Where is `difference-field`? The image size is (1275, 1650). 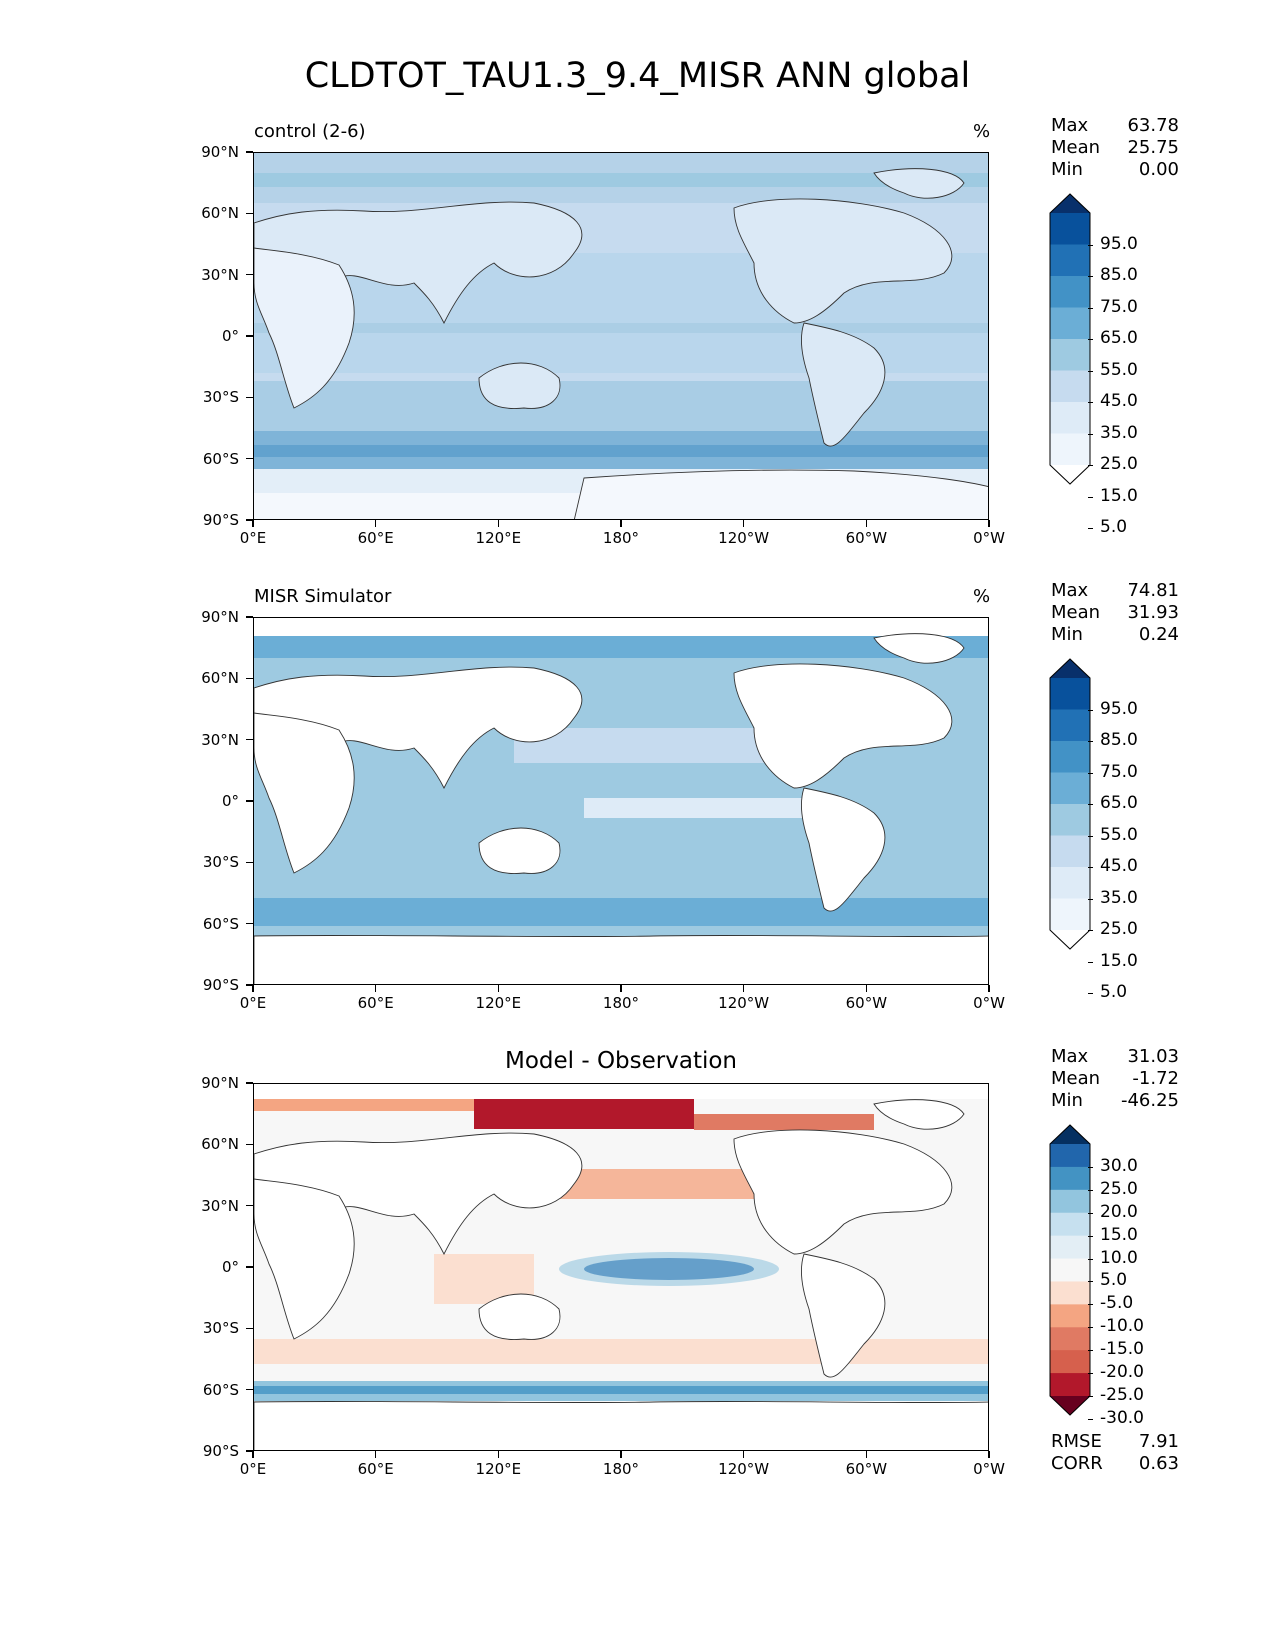
difference-field is located at coordinates (621, 1267).